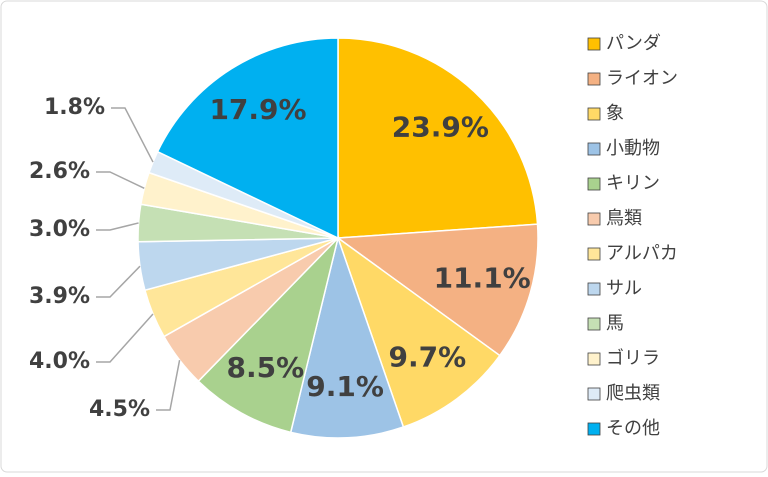 The height and width of the screenshot is (477, 768). Describe the element at coordinates (74, 107) in the screenshot. I see `data-label: 1.8%` at that location.